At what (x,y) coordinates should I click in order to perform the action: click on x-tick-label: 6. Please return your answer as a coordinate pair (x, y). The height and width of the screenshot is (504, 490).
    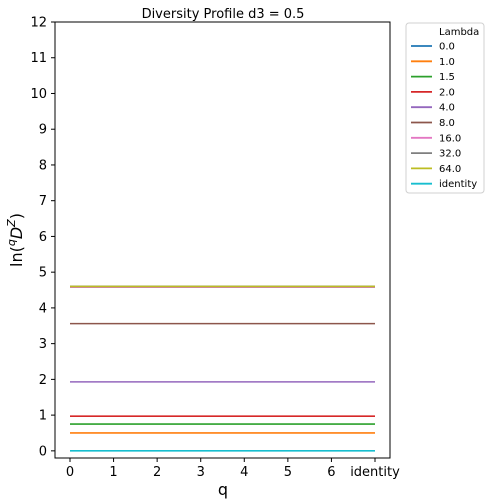
    Looking at the image, I should click on (331, 472).